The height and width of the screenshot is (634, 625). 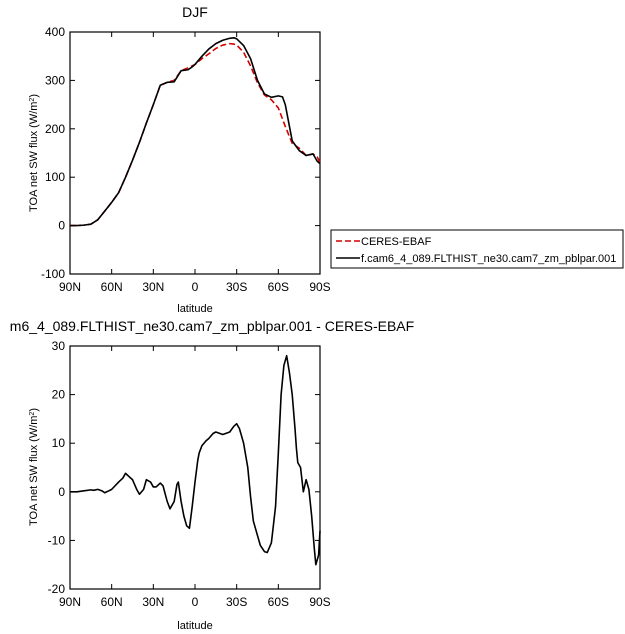 I want to click on bottom-x-axis-title: latitude, so click(x=194, y=626).